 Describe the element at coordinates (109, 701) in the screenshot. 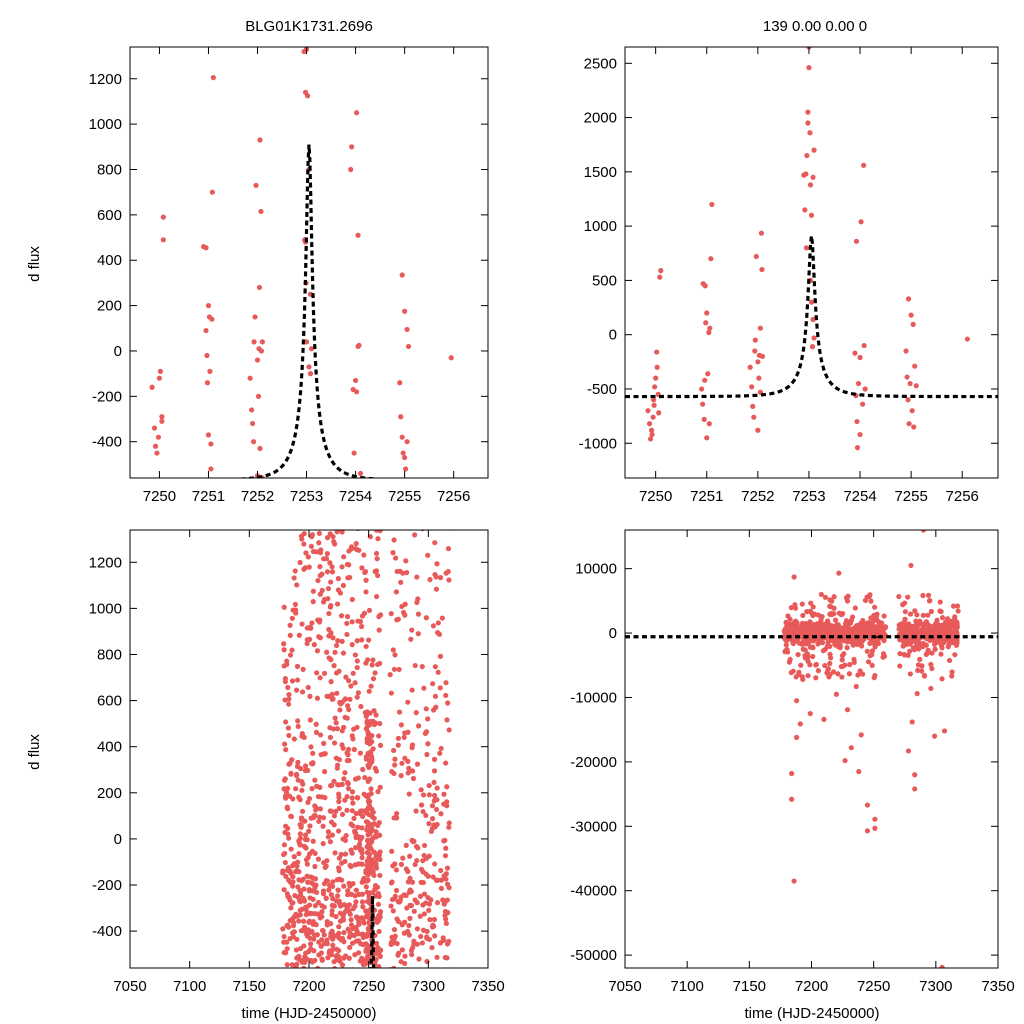

I see `y-tick-label: 600` at that location.